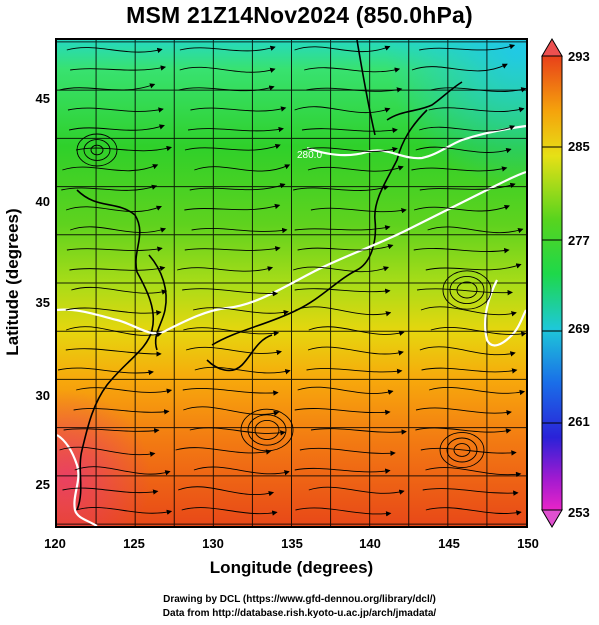  What do you see at coordinates (579, 421) in the screenshot?
I see `colorbar-label: 261` at bounding box center [579, 421].